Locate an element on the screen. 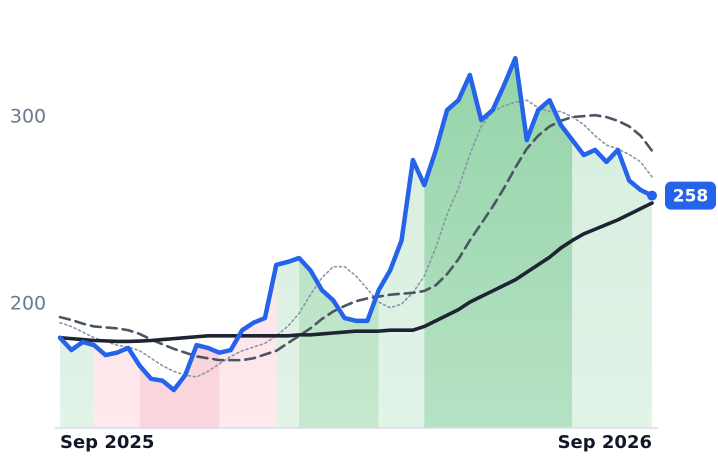 Image resolution: width=718 pixels, height=464 pixels. y-tick-label: 300 is located at coordinates (28, 117).